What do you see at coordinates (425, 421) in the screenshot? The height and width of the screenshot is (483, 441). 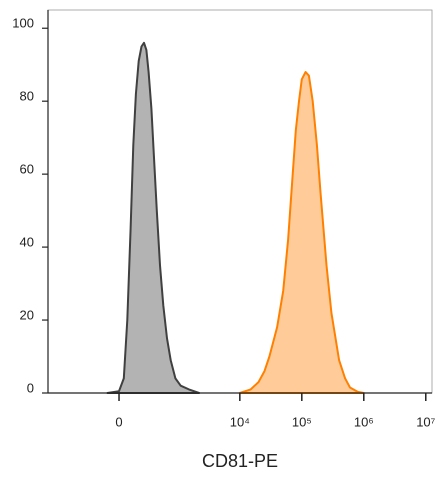 I see `x-tick-label: 10⁷` at bounding box center [425, 421].